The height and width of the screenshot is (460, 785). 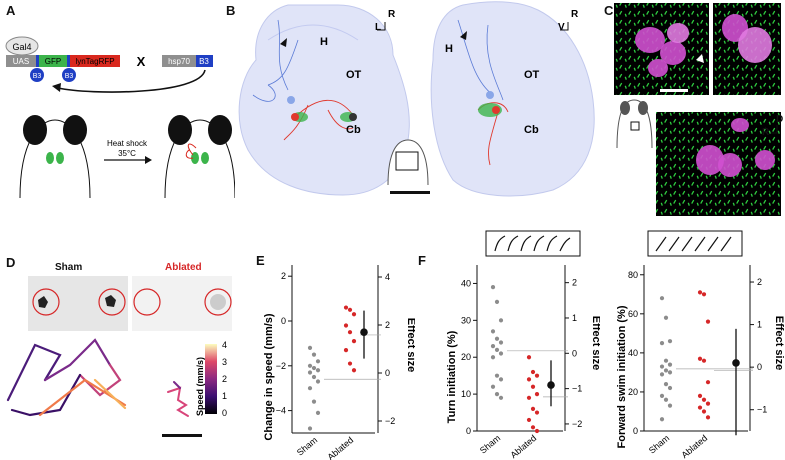 I want to click on axis-r-label: R, so click(x=766, y=132).